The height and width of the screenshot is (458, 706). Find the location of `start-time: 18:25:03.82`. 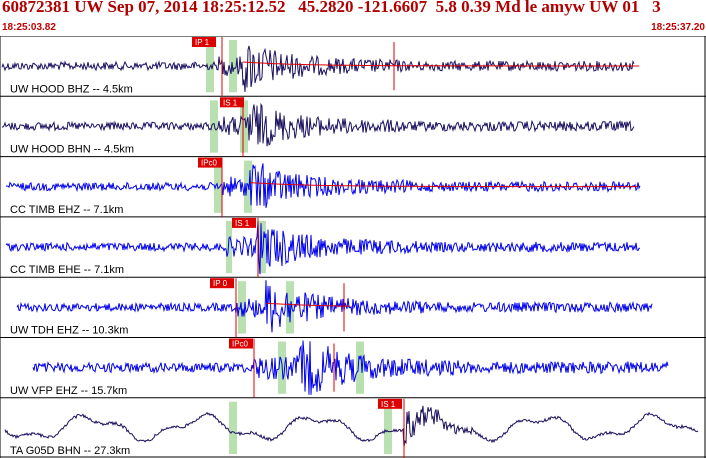

start-time: 18:25:03.82 is located at coordinates (29, 27).